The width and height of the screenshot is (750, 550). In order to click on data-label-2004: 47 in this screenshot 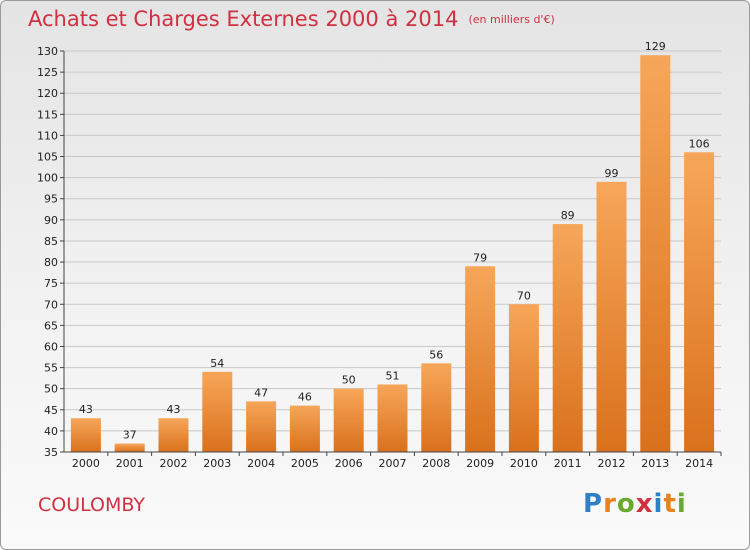, I will do `click(261, 392)`.